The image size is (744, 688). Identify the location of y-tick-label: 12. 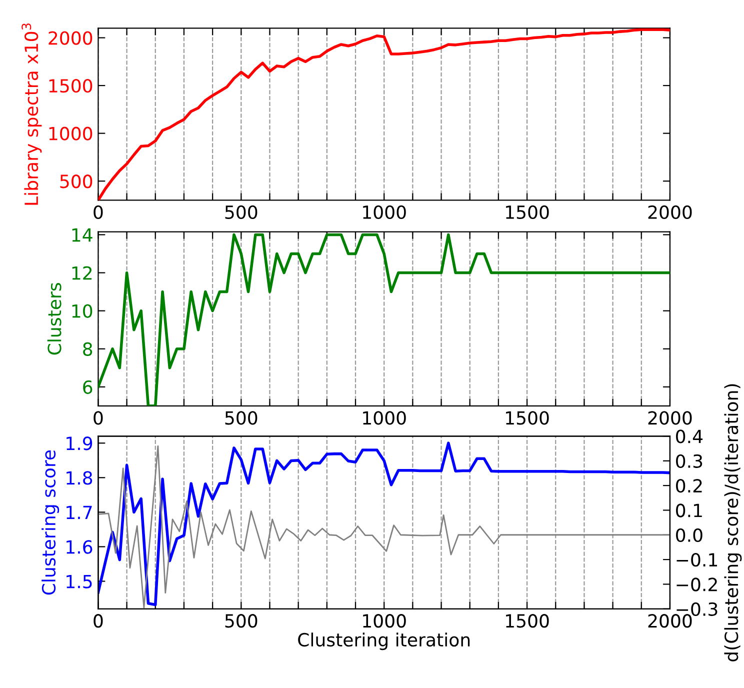
(82, 273).